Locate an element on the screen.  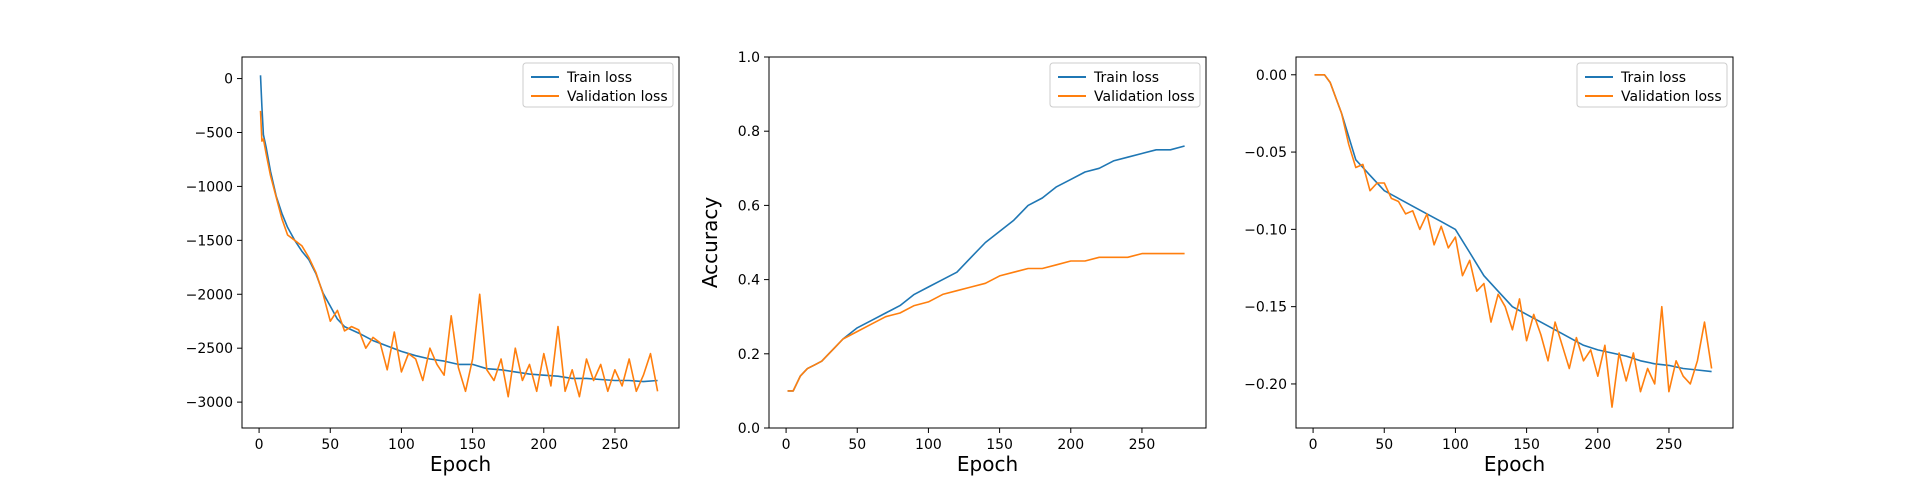
y-tick-label: −2000 is located at coordinates (209, 295).